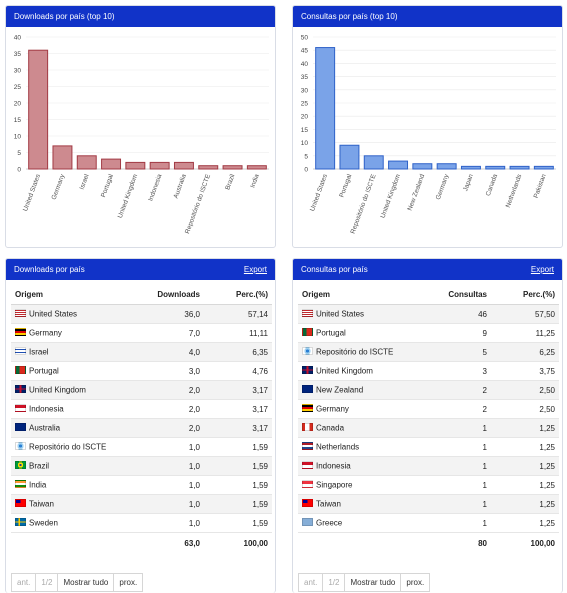 The height and width of the screenshot is (593, 567). Describe the element at coordinates (427, 269) in the screenshot. I see `consultas-table-header: Consultas por país Export` at that location.